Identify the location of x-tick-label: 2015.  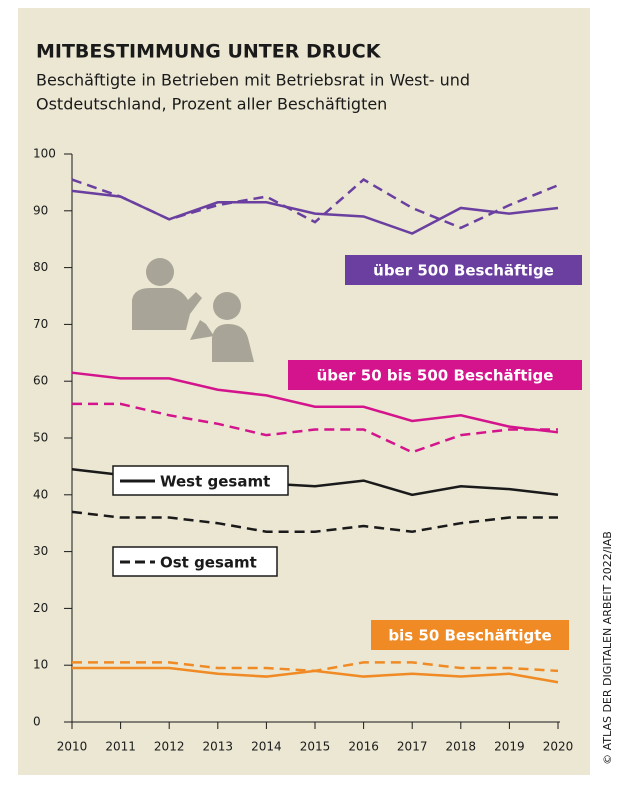
(315, 747).